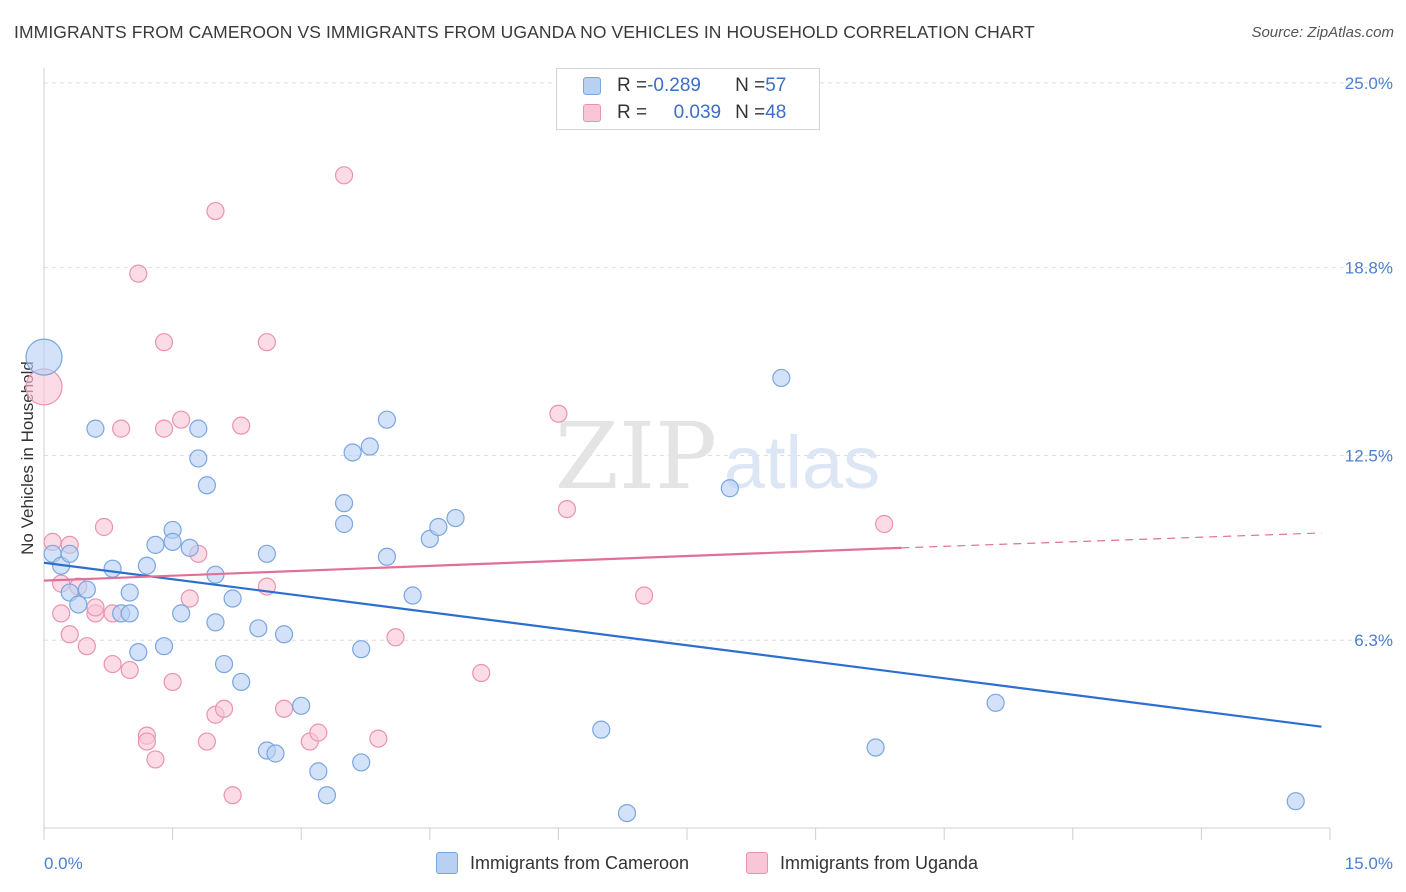  Describe the element at coordinates (1369, 863) in the screenshot. I see `x-tick-label: 15.0%` at that location.